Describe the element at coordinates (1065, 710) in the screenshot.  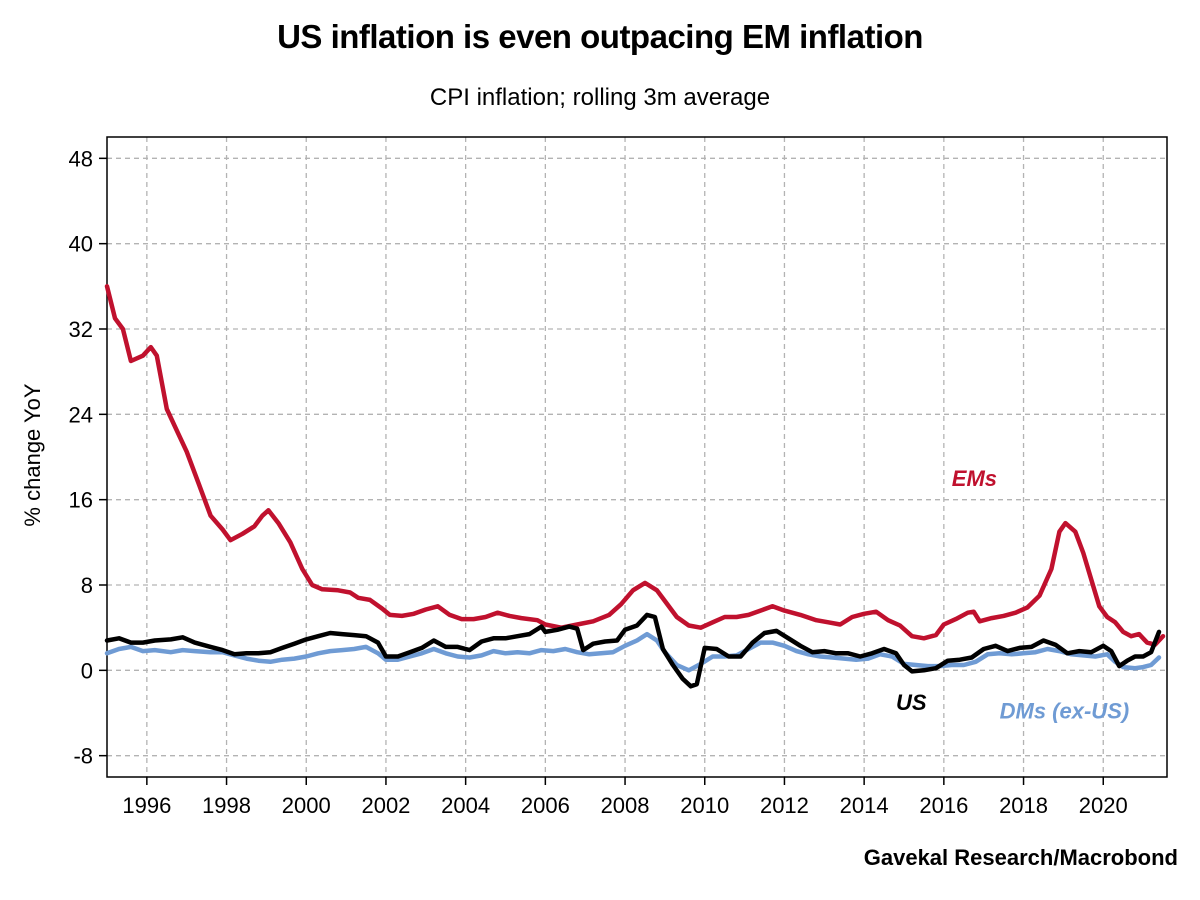
I see `series-label-dms-ex-us: DMs (ex-US)` at that location.